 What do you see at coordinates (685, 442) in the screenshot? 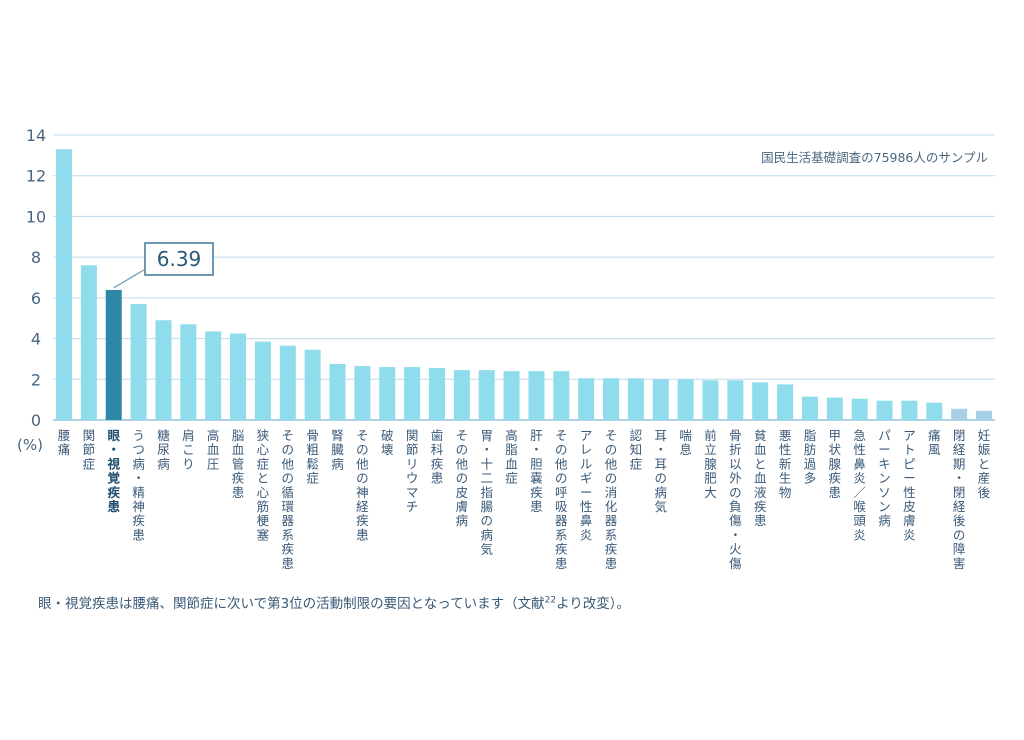
I see `category-label-26: 喘息` at bounding box center [685, 442].